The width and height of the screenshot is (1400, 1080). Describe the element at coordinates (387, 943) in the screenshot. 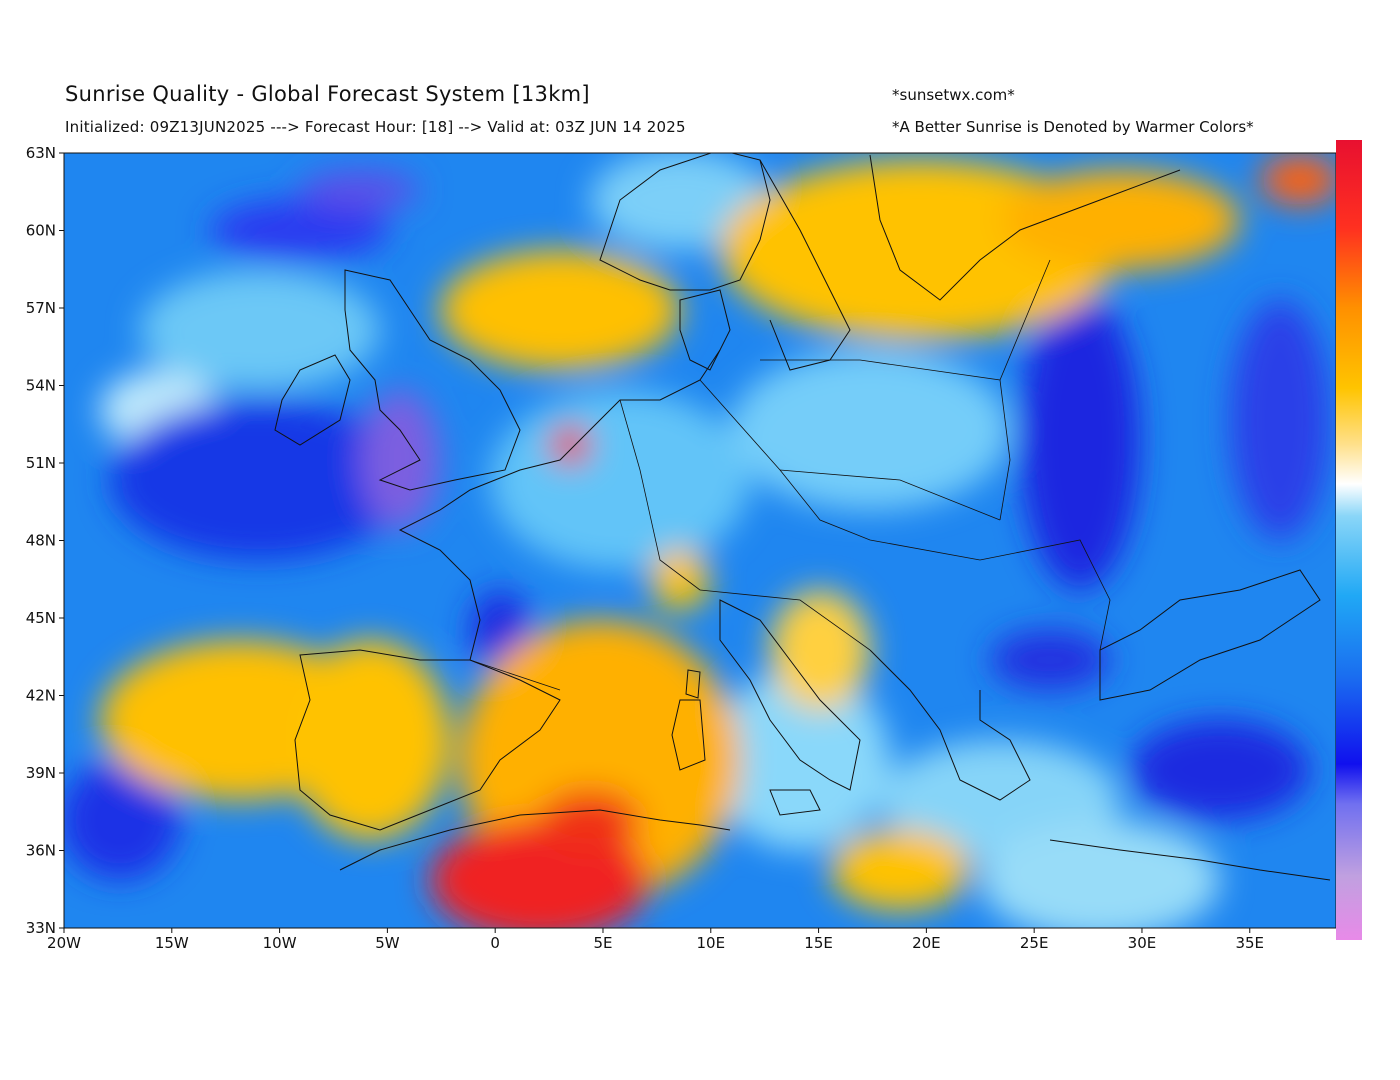

I see `lon-tick-label: 5W` at that location.